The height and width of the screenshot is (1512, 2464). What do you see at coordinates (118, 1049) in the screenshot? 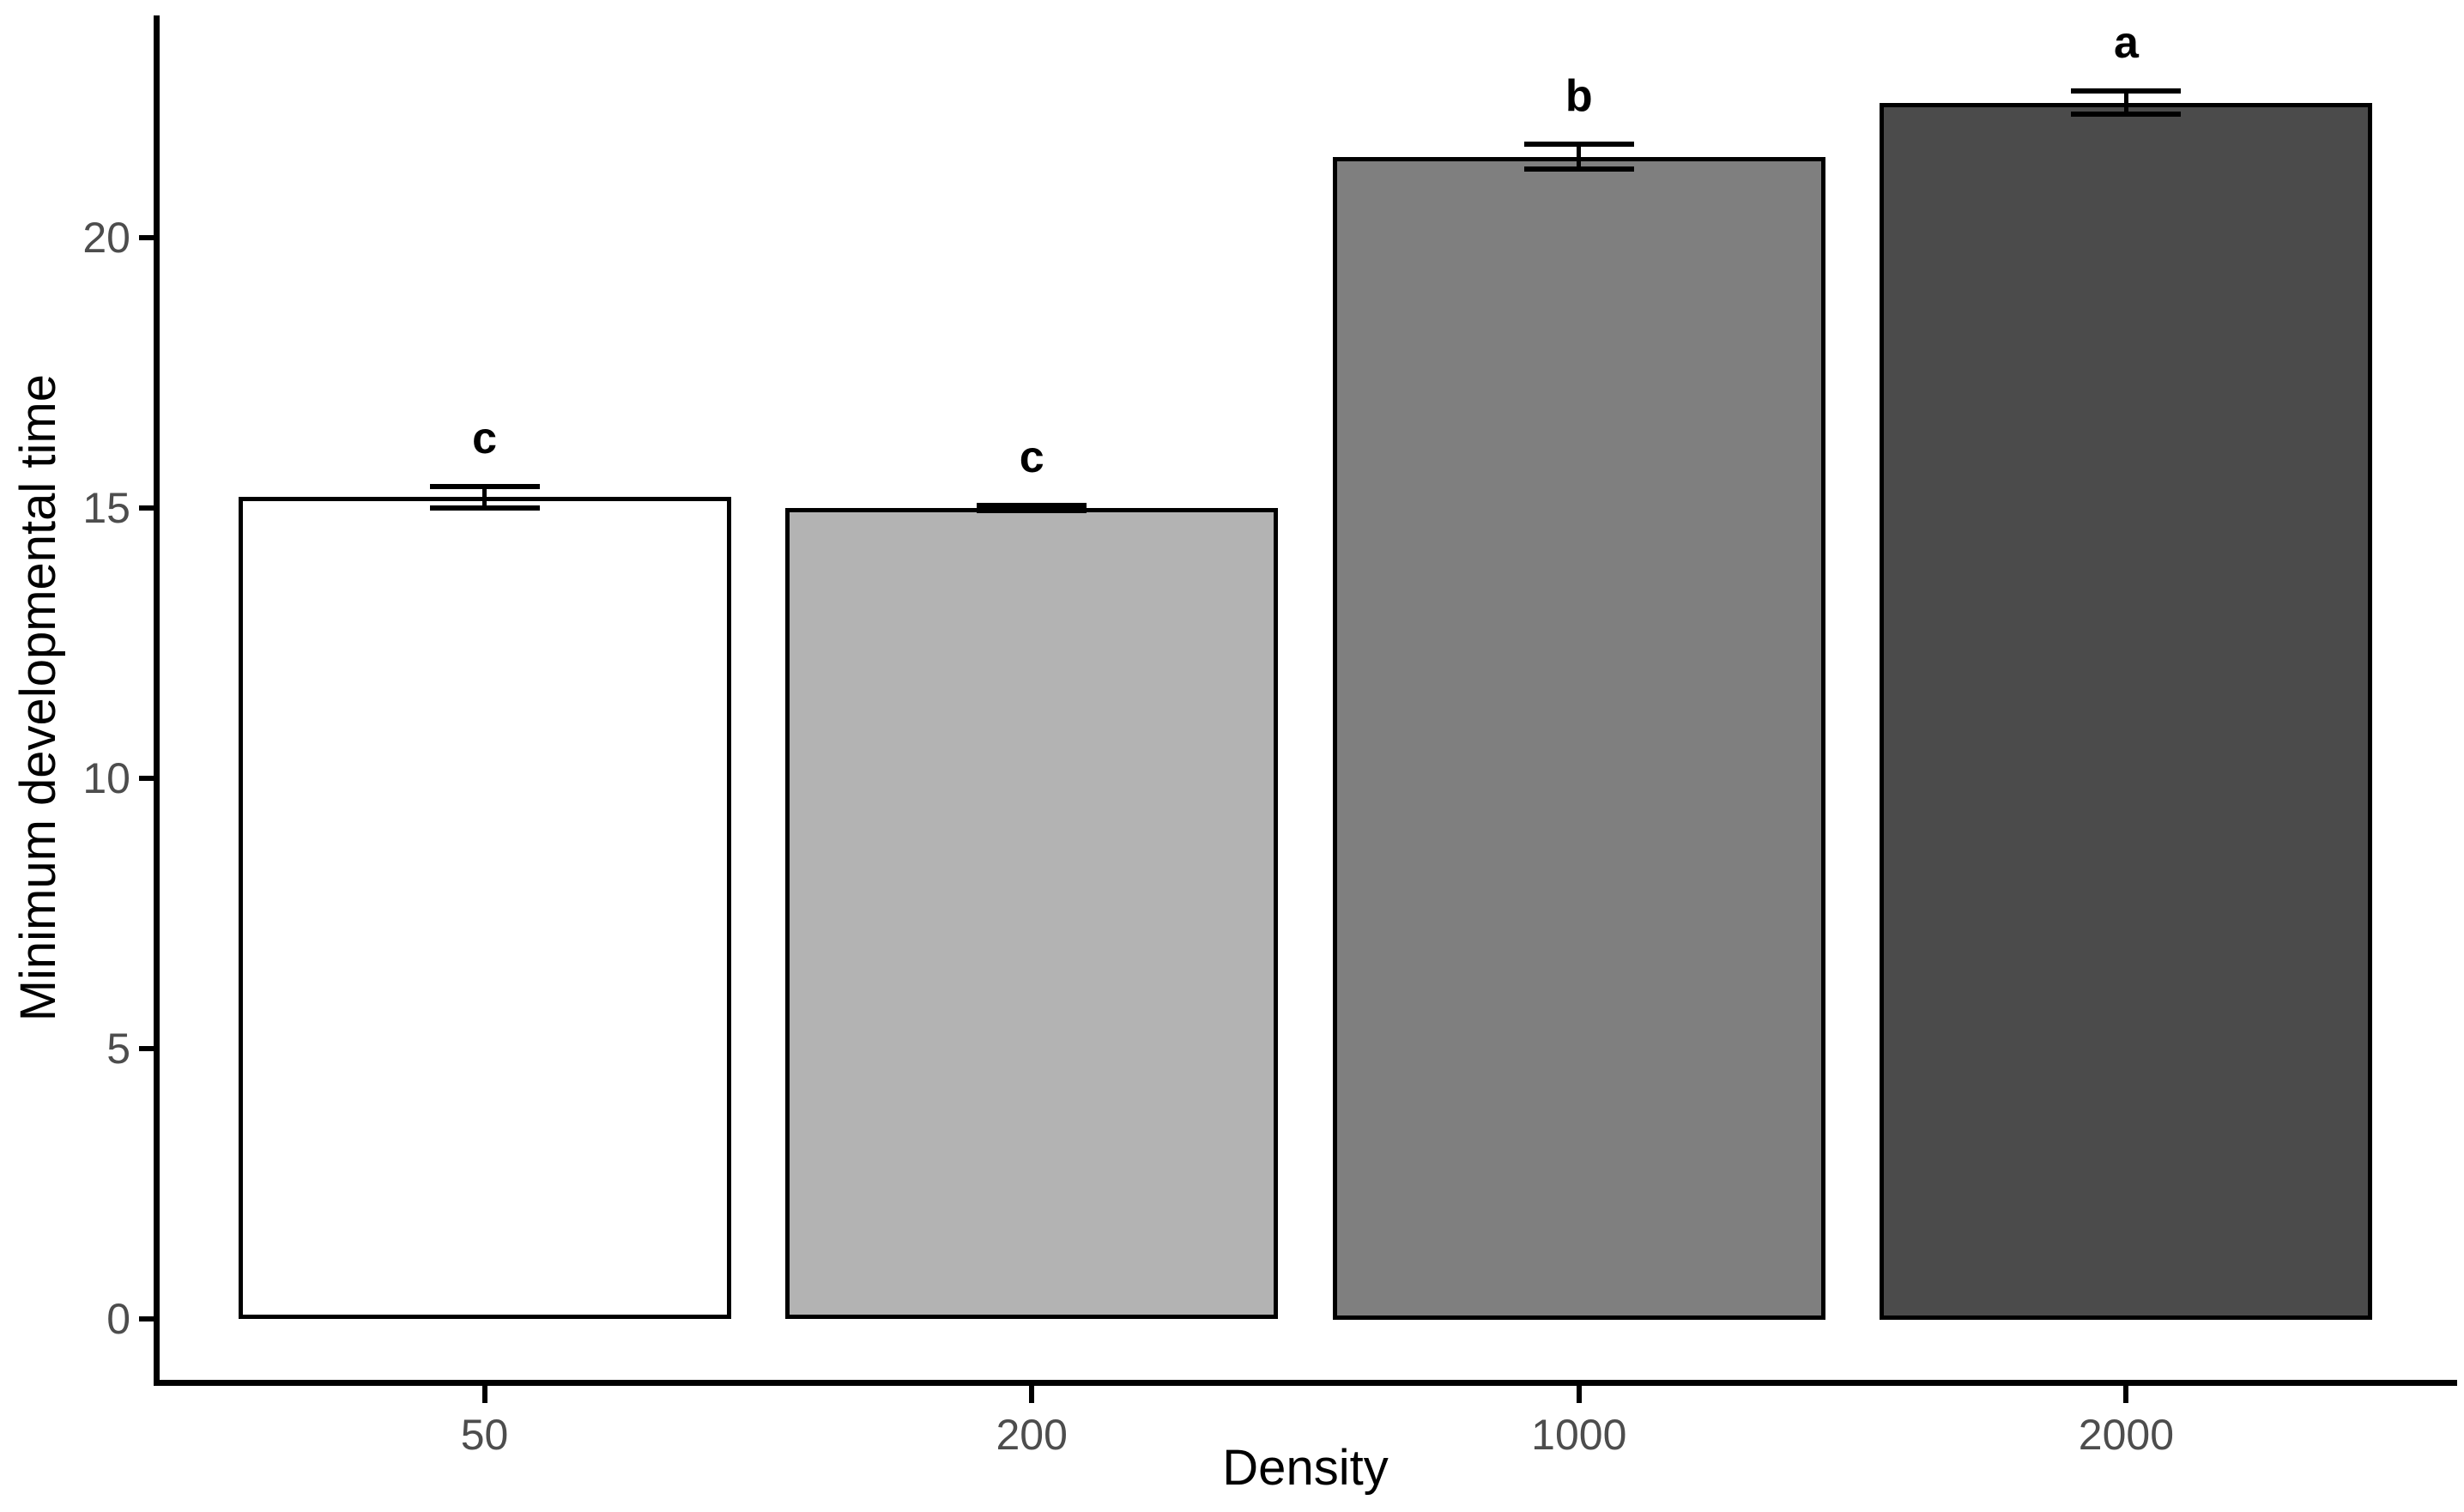
I see `y-tick-label: 5` at bounding box center [118, 1049].